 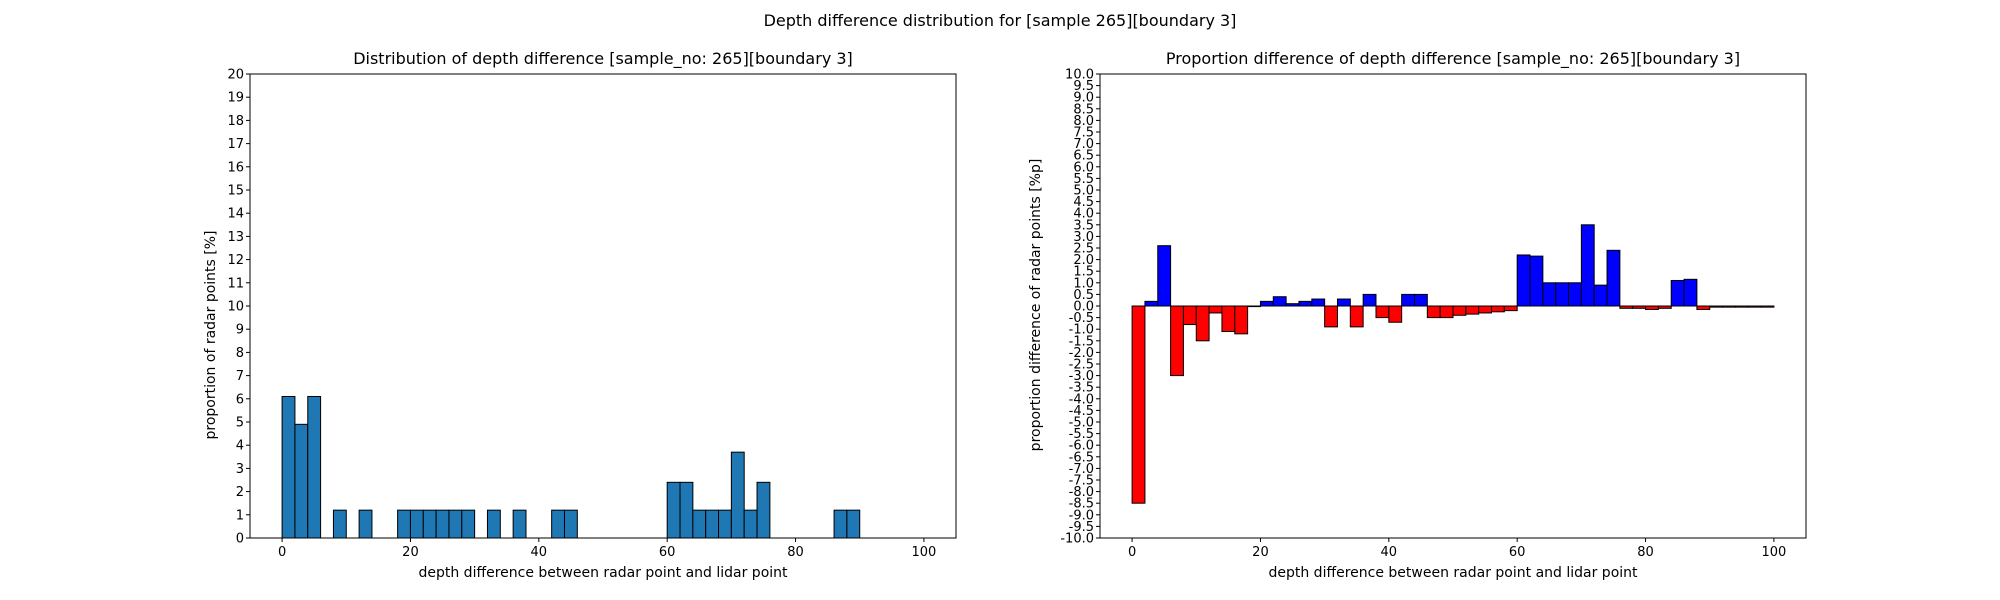 What do you see at coordinates (1081, 527) in the screenshot?
I see `y-tick-label: -9.5` at bounding box center [1081, 527].